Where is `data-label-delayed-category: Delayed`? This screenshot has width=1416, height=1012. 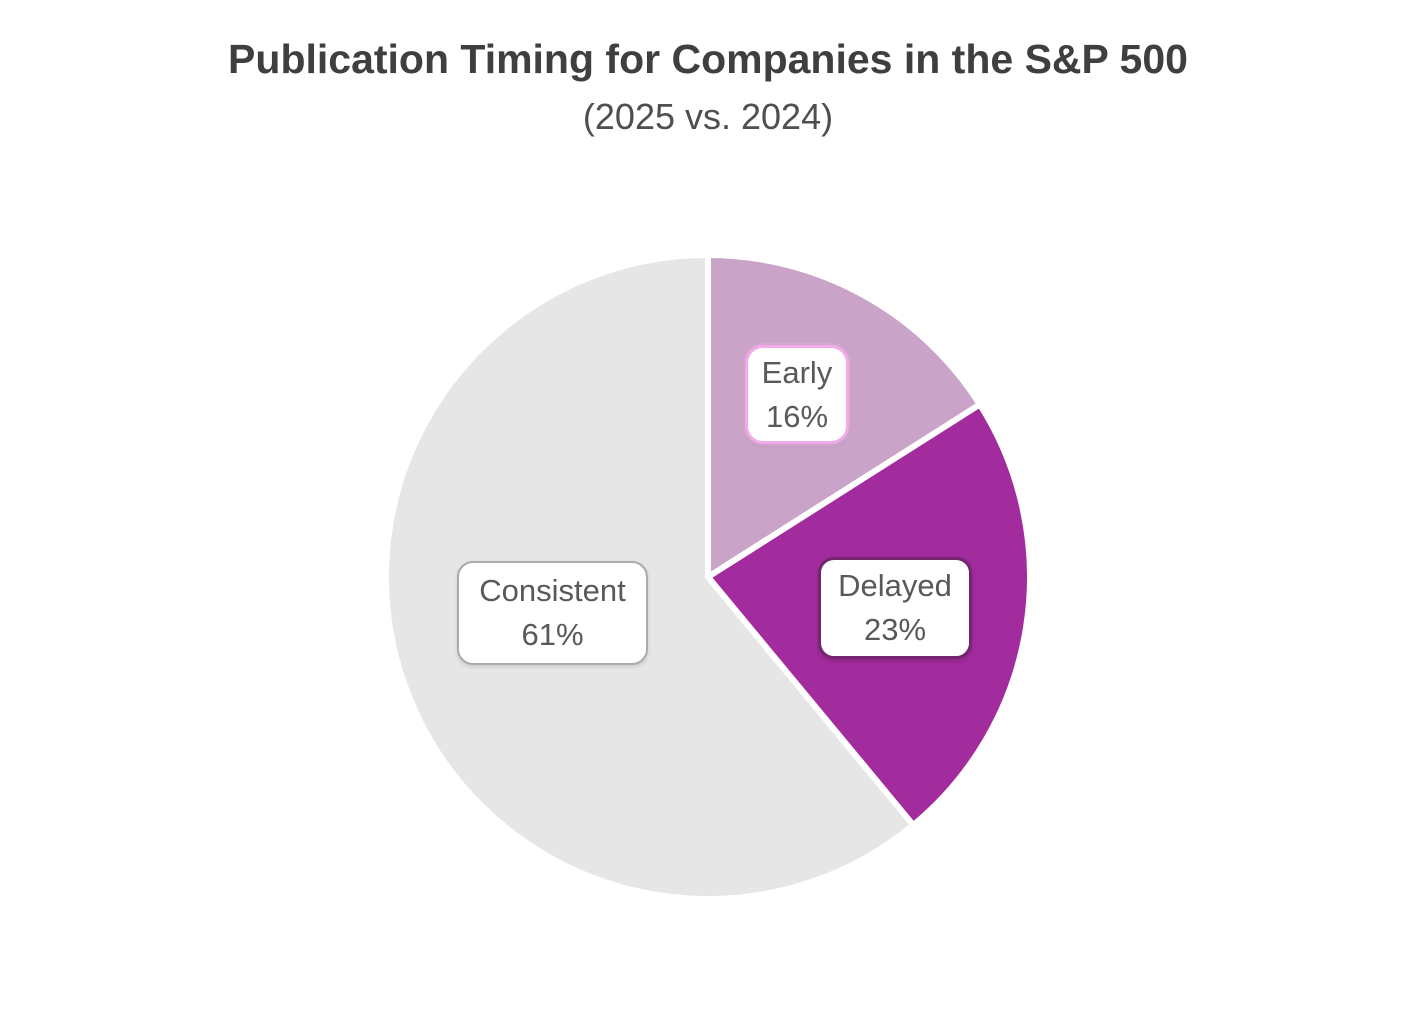 data-label-delayed-category: Delayed is located at coordinates (895, 585).